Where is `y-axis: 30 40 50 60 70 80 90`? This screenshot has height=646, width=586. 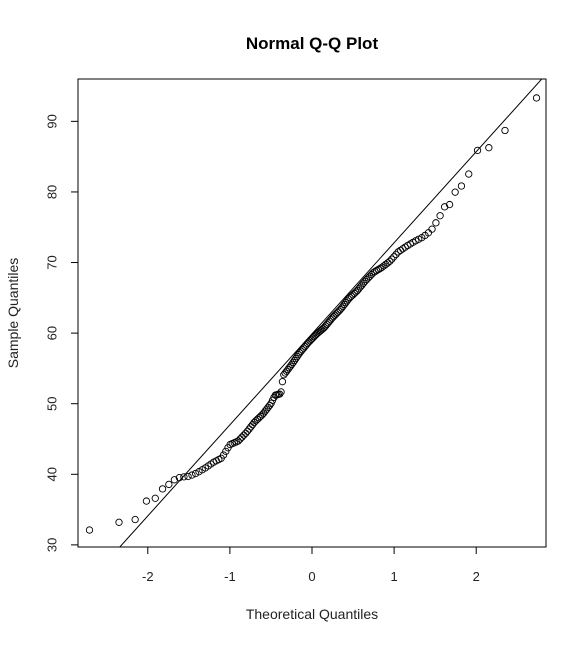 y-axis: 30 40 50 60 70 80 90 is located at coordinates (61, 333).